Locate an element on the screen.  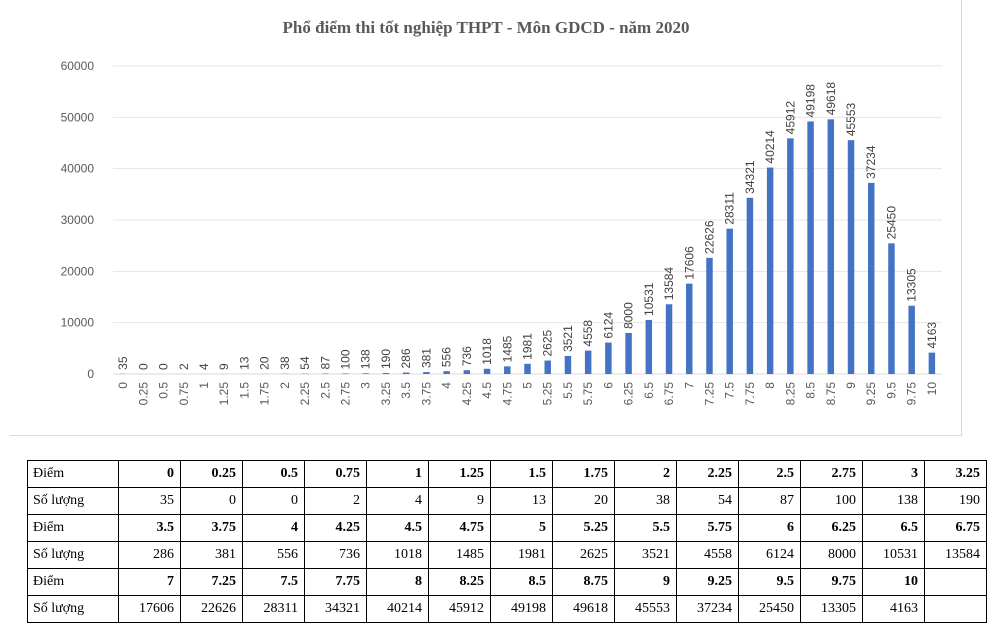
score-cell: 9.25 is located at coordinates (707, 582).